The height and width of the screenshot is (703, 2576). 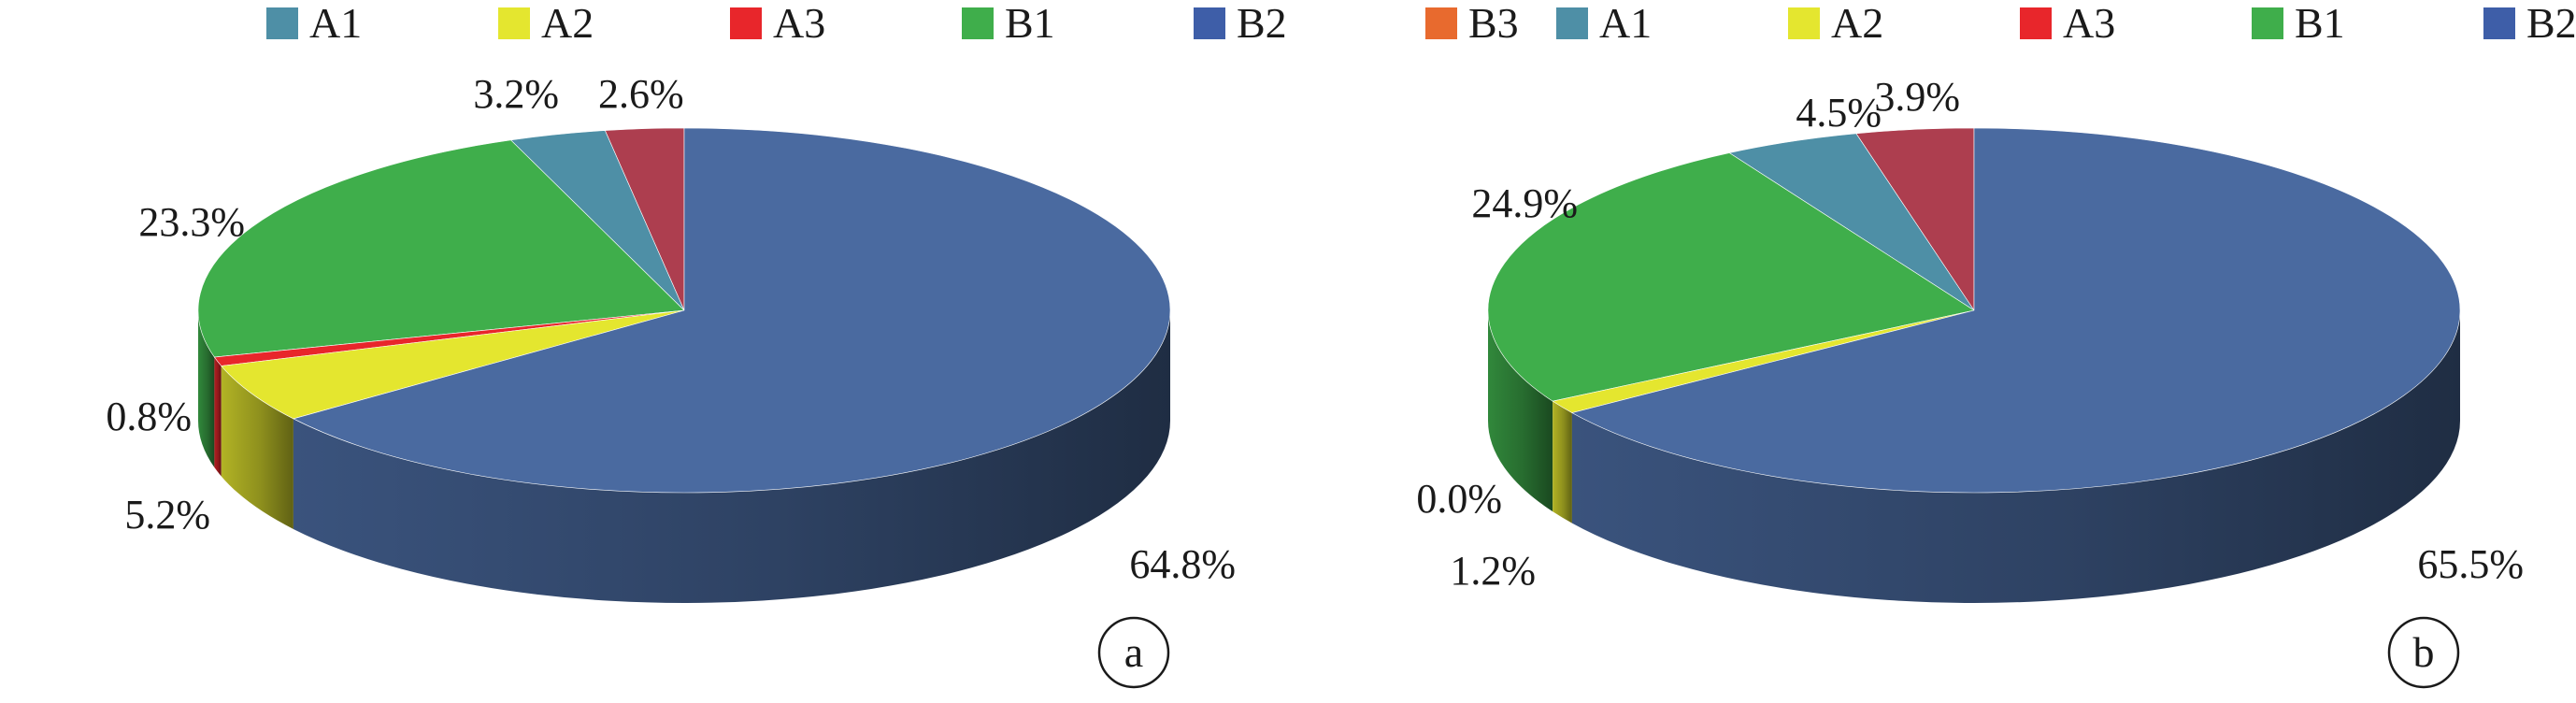 I want to click on data-label-a2: 1.2%, so click(x=1493, y=571).